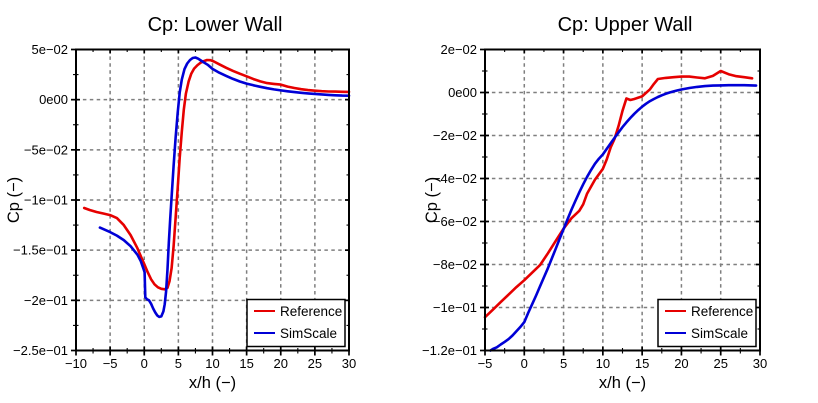 The image size is (818, 403). Describe the element at coordinates (458, 49) in the screenshot. I see `y-tick-label: 2e−02` at that location.